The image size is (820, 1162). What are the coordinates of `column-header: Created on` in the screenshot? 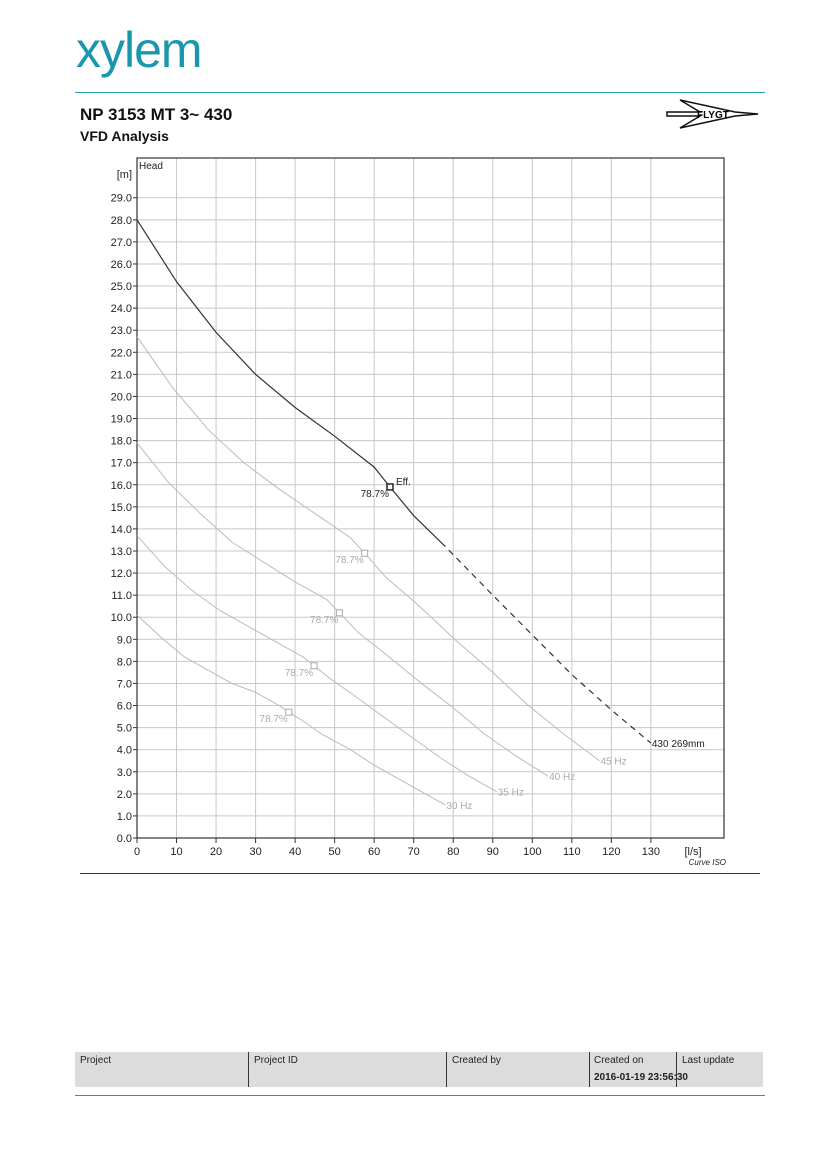 It's located at (619, 1060).